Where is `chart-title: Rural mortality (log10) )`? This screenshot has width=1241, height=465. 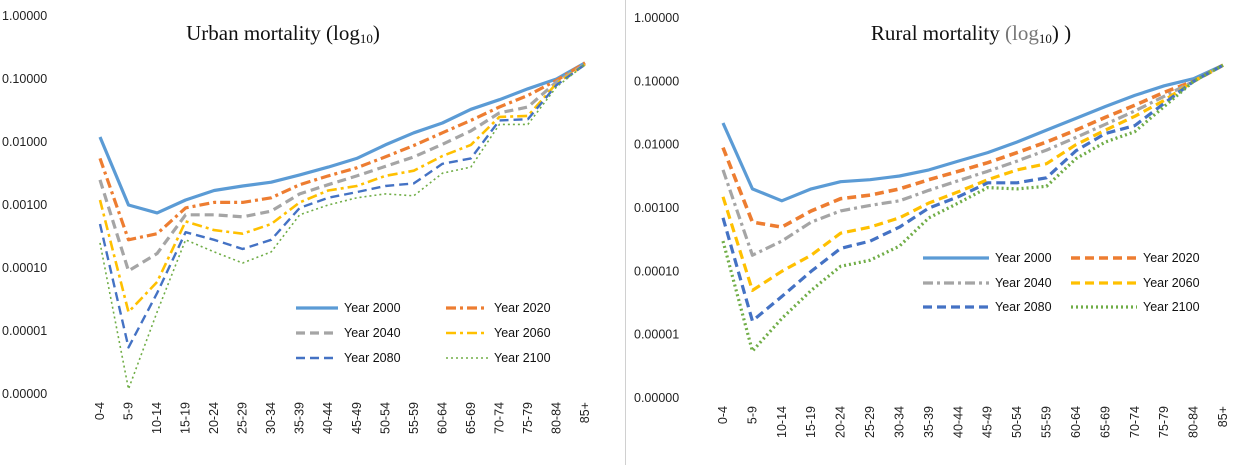 chart-title: Rural mortality (log10) ) is located at coordinates (971, 33).